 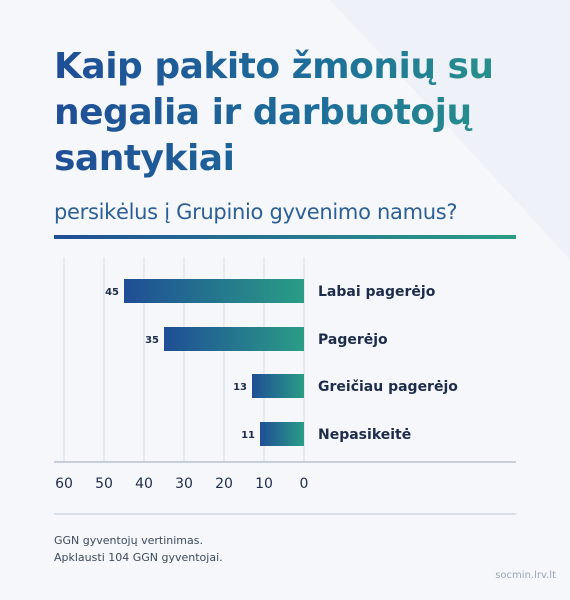 I want to click on bars, so click(x=214, y=362).